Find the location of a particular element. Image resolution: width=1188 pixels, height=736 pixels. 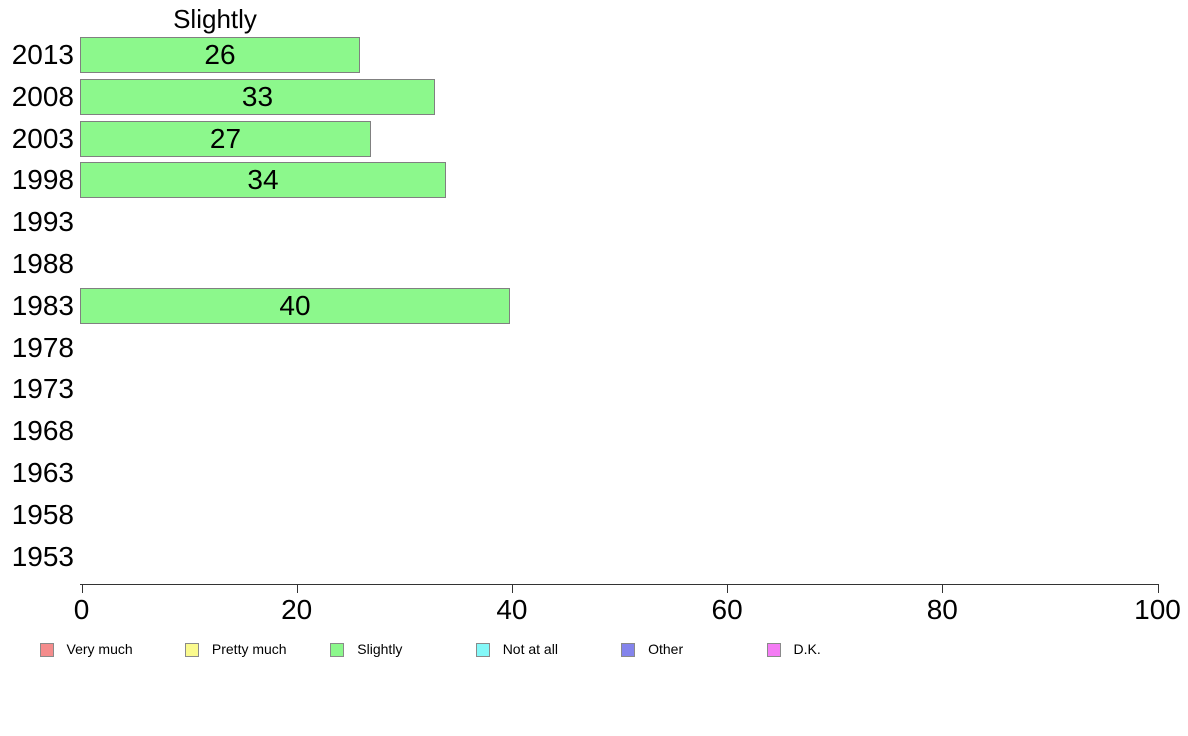

legend-item: Slightly is located at coordinates (366, 649).